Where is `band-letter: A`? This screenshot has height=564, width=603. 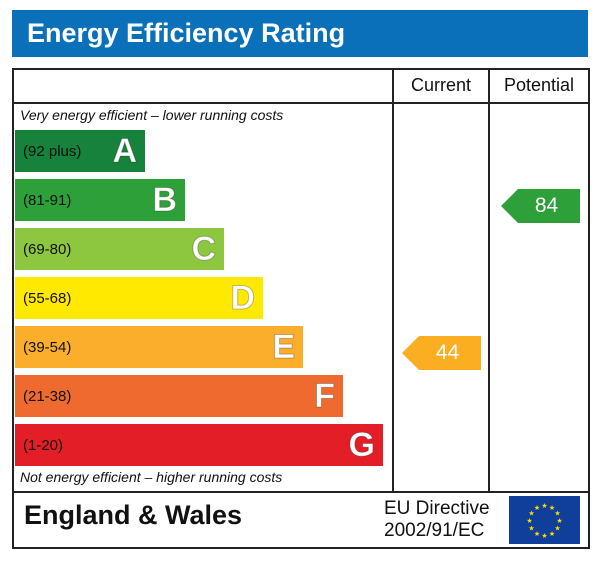 band-letter: A is located at coordinates (125, 150).